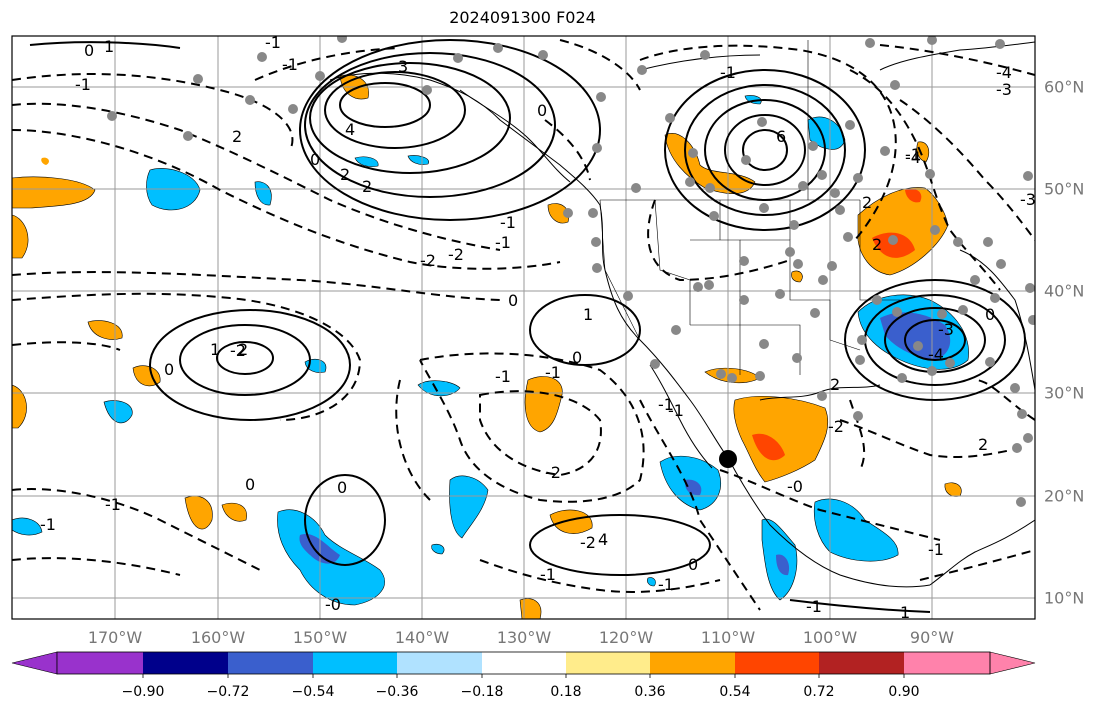 This screenshot has height=712, width=1105. What do you see at coordinates (1064, 393) in the screenshot?
I see `lat-label: 30°N` at bounding box center [1064, 393].